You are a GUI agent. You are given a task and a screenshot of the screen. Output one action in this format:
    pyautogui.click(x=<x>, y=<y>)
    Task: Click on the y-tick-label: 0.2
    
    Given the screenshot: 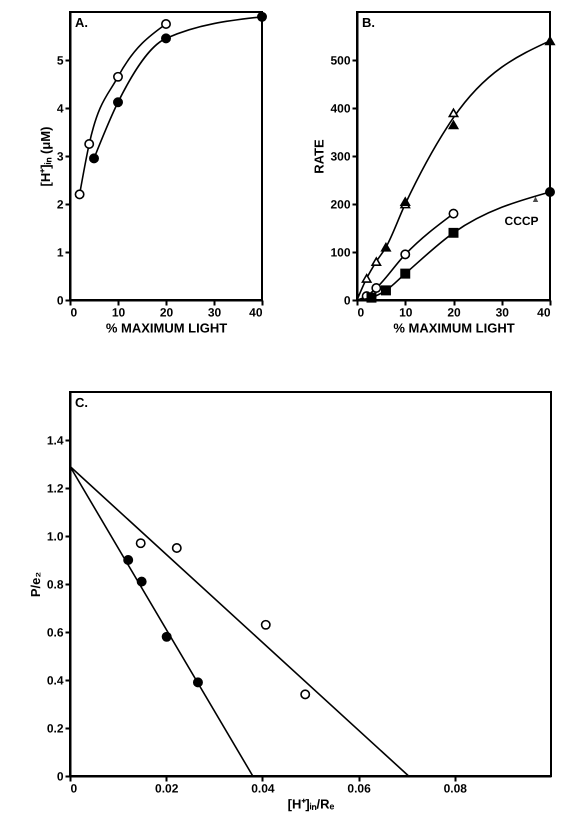 What is the action you would take?
    pyautogui.click(x=55, y=729)
    